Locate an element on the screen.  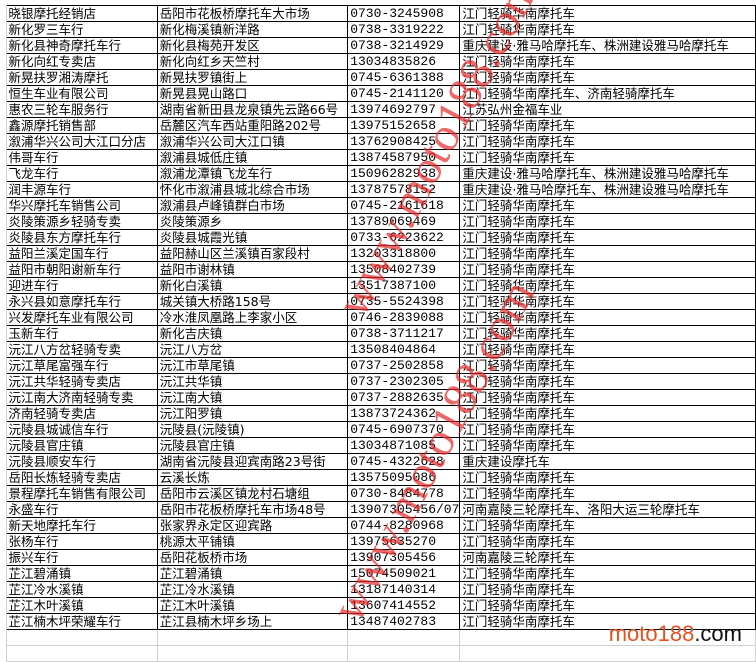
phone-cell: 0745-2161618 is located at coordinates (404, 205).